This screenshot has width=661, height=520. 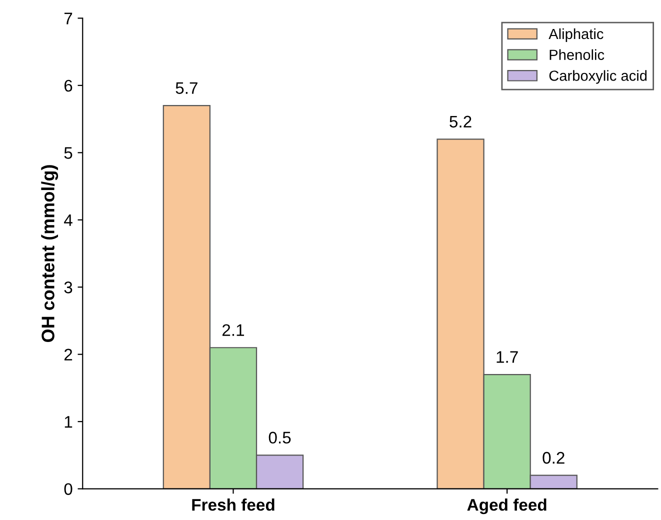 What do you see at coordinates (68, 489) in the screenshot?
I see `y-tick-label: 0` at bounding box center [68, 489].